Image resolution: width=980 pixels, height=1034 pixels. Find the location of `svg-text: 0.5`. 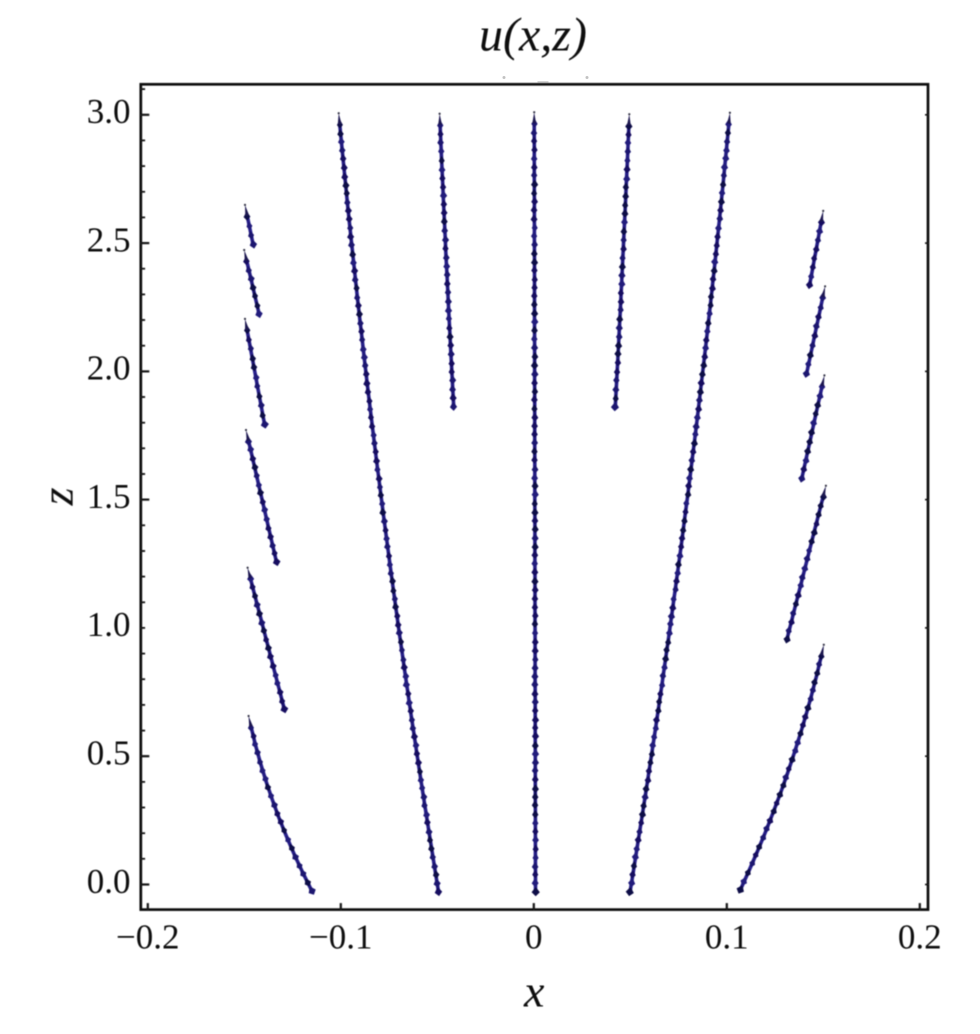

svg-text: 0.5 is located at coordinates (109, 753).